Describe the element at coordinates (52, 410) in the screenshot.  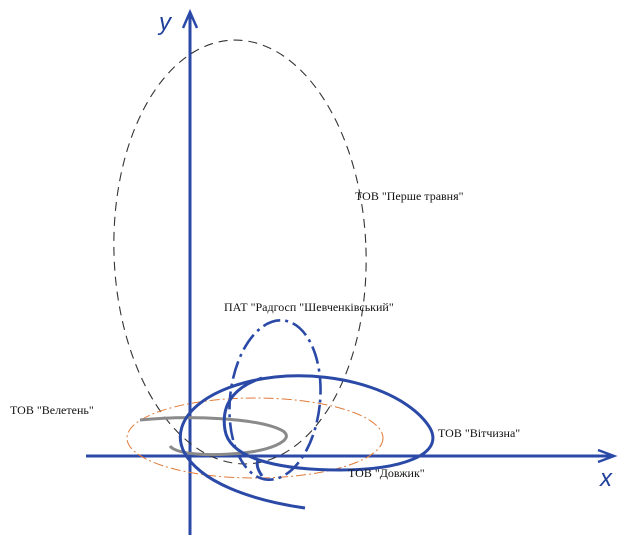
I see `label-veleten: ТОВ "Велетень"` at that location.